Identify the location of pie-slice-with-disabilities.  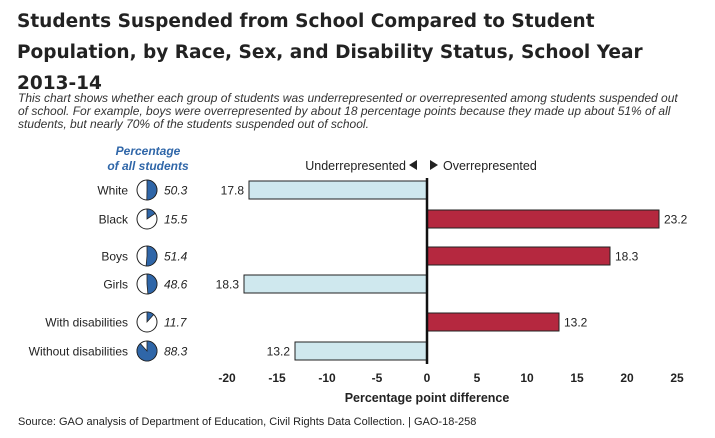
(150, 317).